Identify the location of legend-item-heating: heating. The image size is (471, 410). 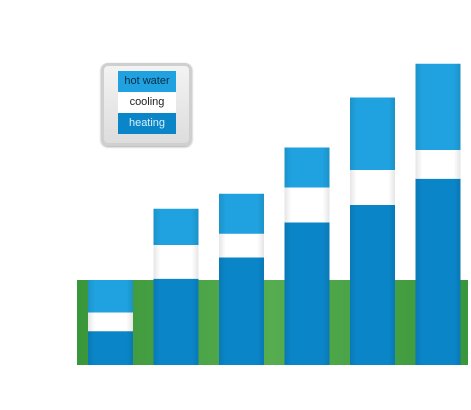
(147, 123).